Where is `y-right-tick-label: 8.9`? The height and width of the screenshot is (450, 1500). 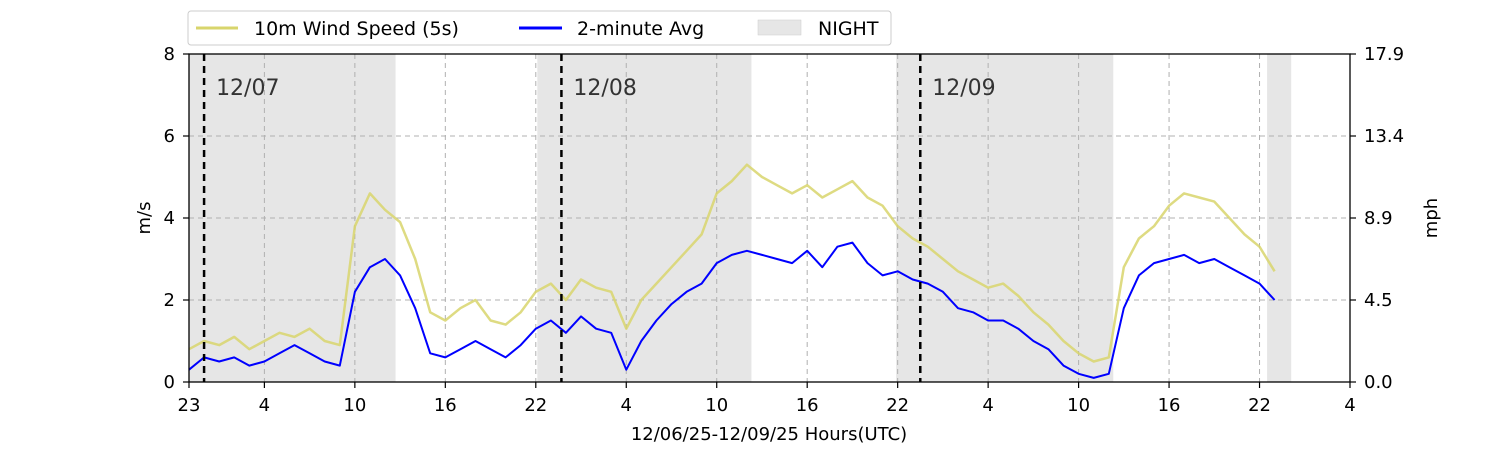 y-right-tick-label: 8.9 is located at coordinates (1378, 218).